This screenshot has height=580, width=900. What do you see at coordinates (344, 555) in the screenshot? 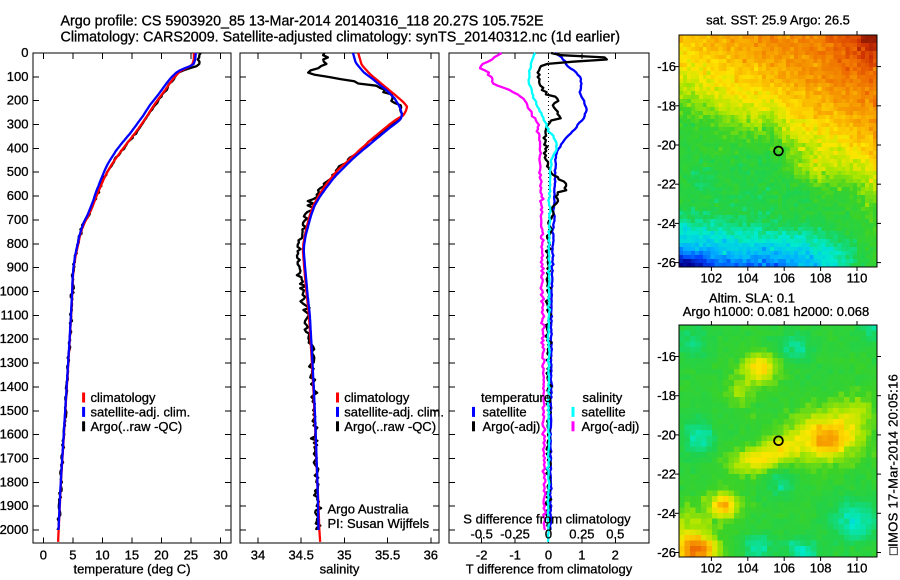
I see `svg-text: 35` at bounding box center [344, 555].